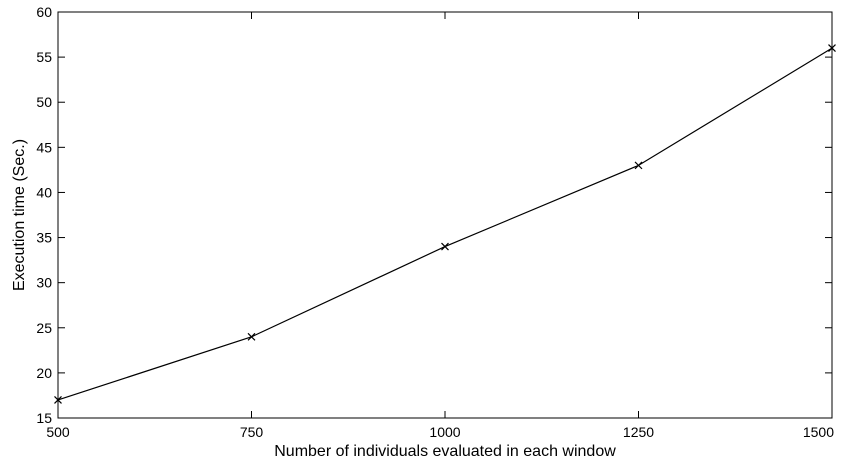  I want to click on y-tick-label: 45, so click(44, 147).